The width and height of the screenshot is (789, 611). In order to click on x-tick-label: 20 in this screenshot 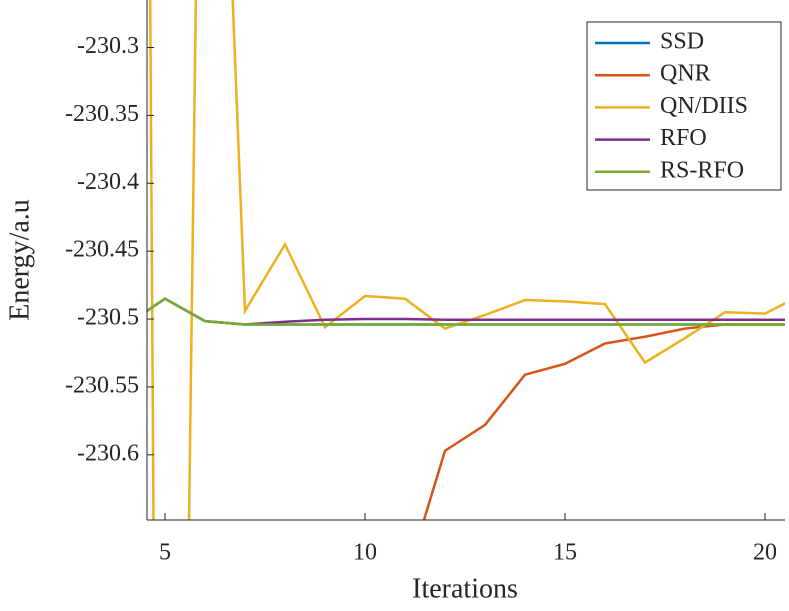, I will do `click(765, 553)`.